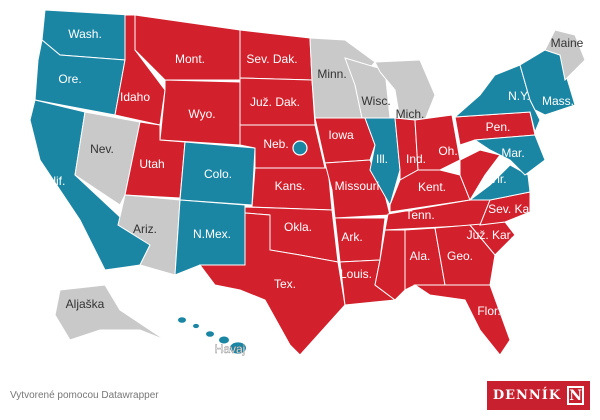  What do you see at coordinates (190, 59) in the screenshot?
I see `state-label-mt: Mont.` at bounding box center [190, 59].